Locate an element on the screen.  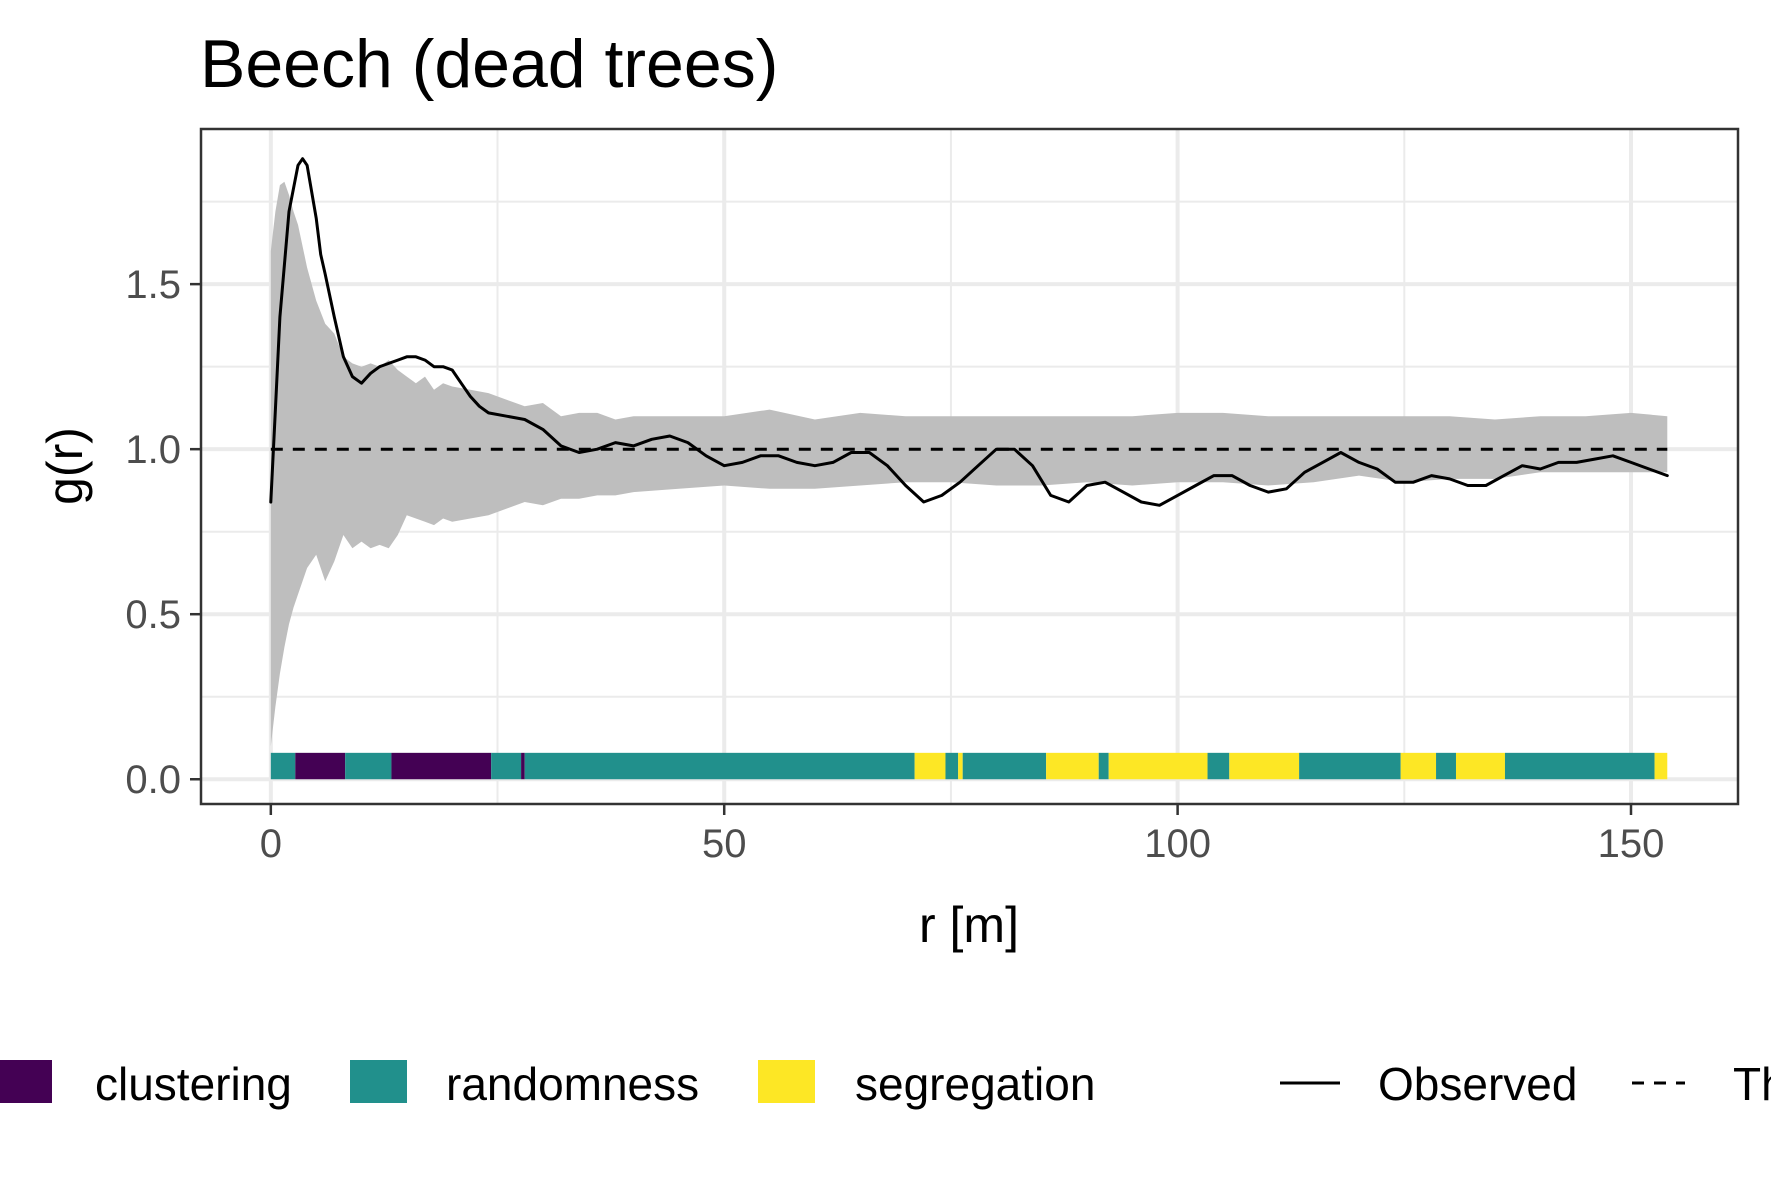
x-tick-label: 0 is located at coordinates (271, 844).